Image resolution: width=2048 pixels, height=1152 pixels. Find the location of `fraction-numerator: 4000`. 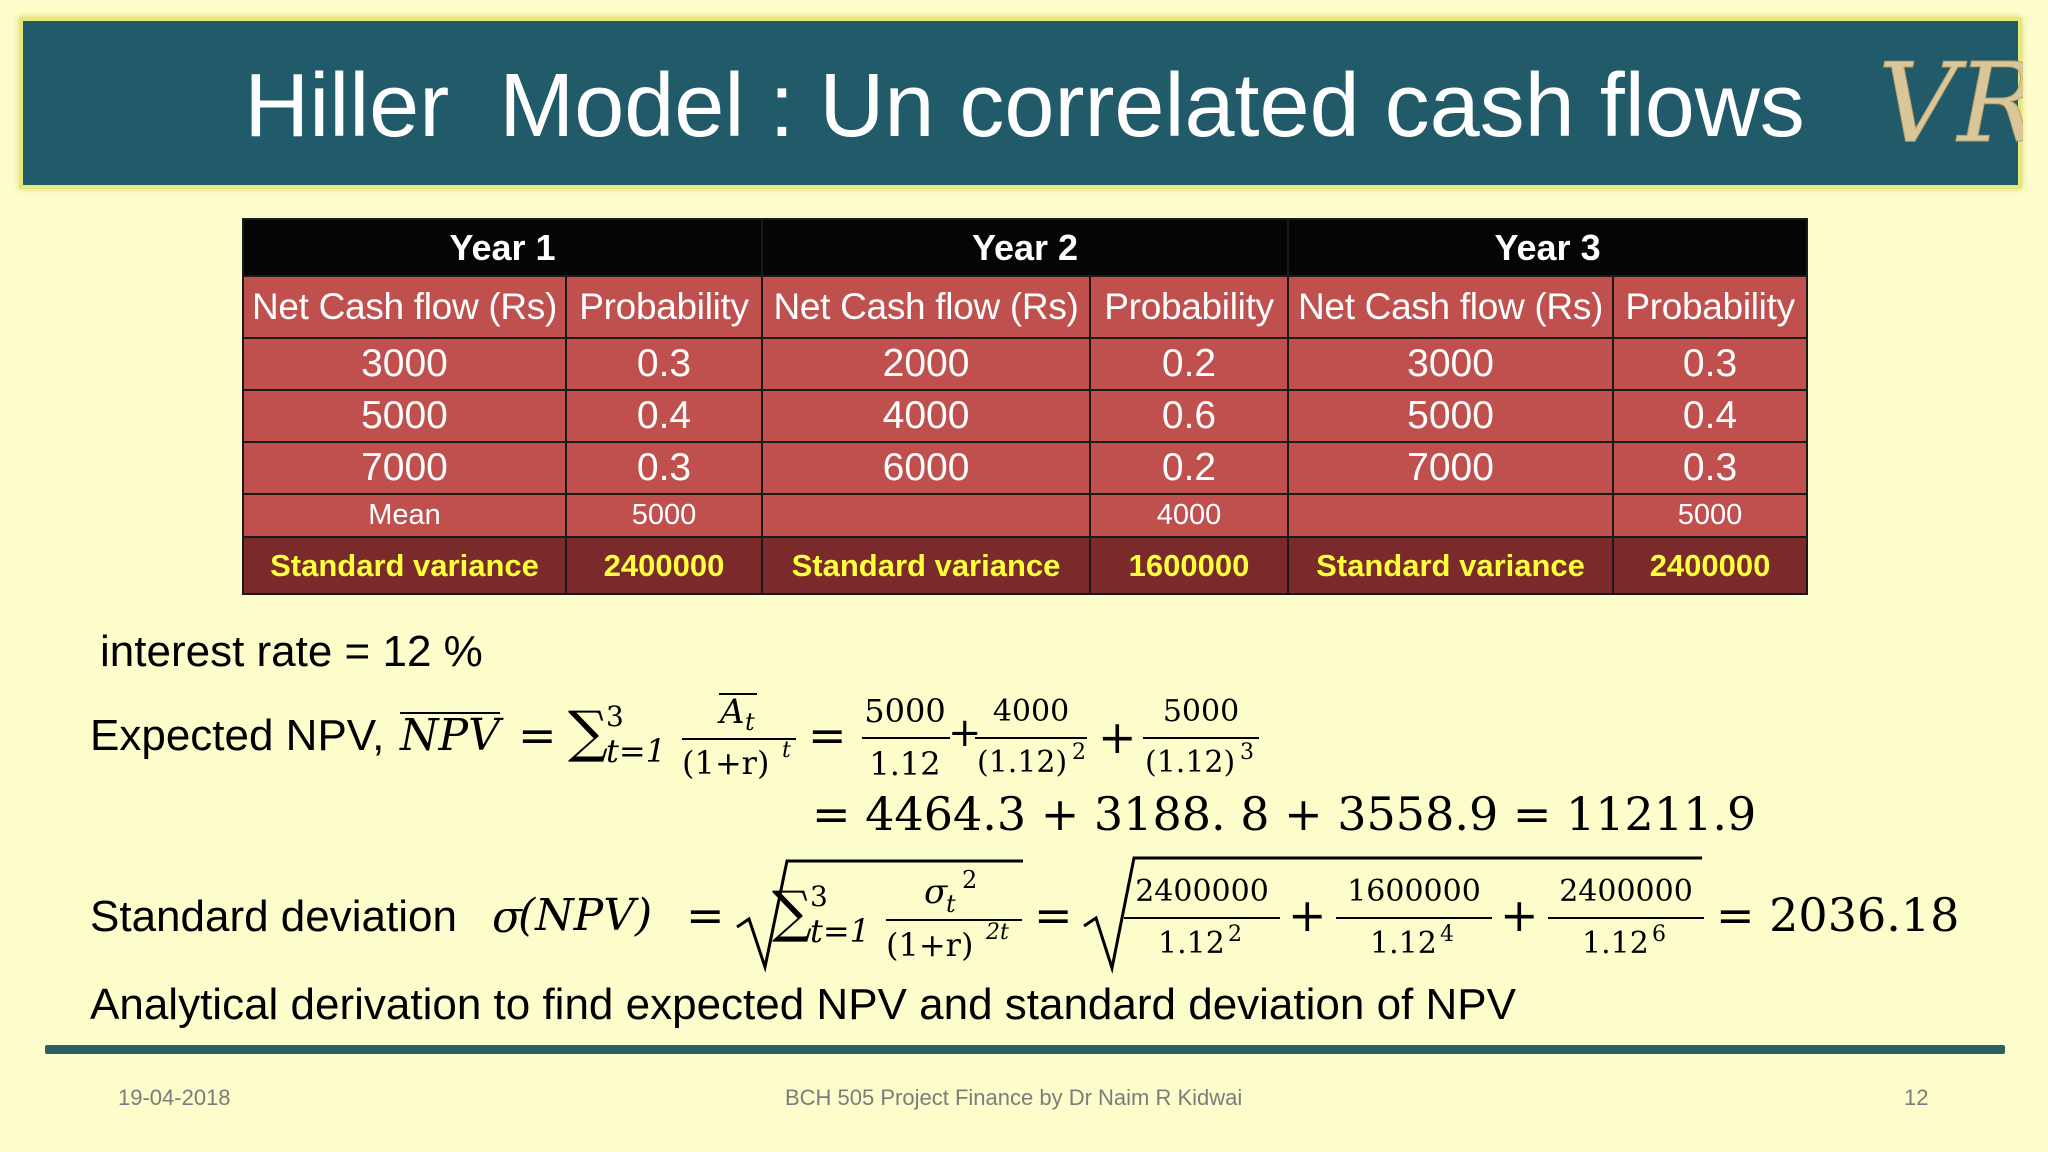

fraction-numerator: 4000 is located at coordinates (1031, 711).